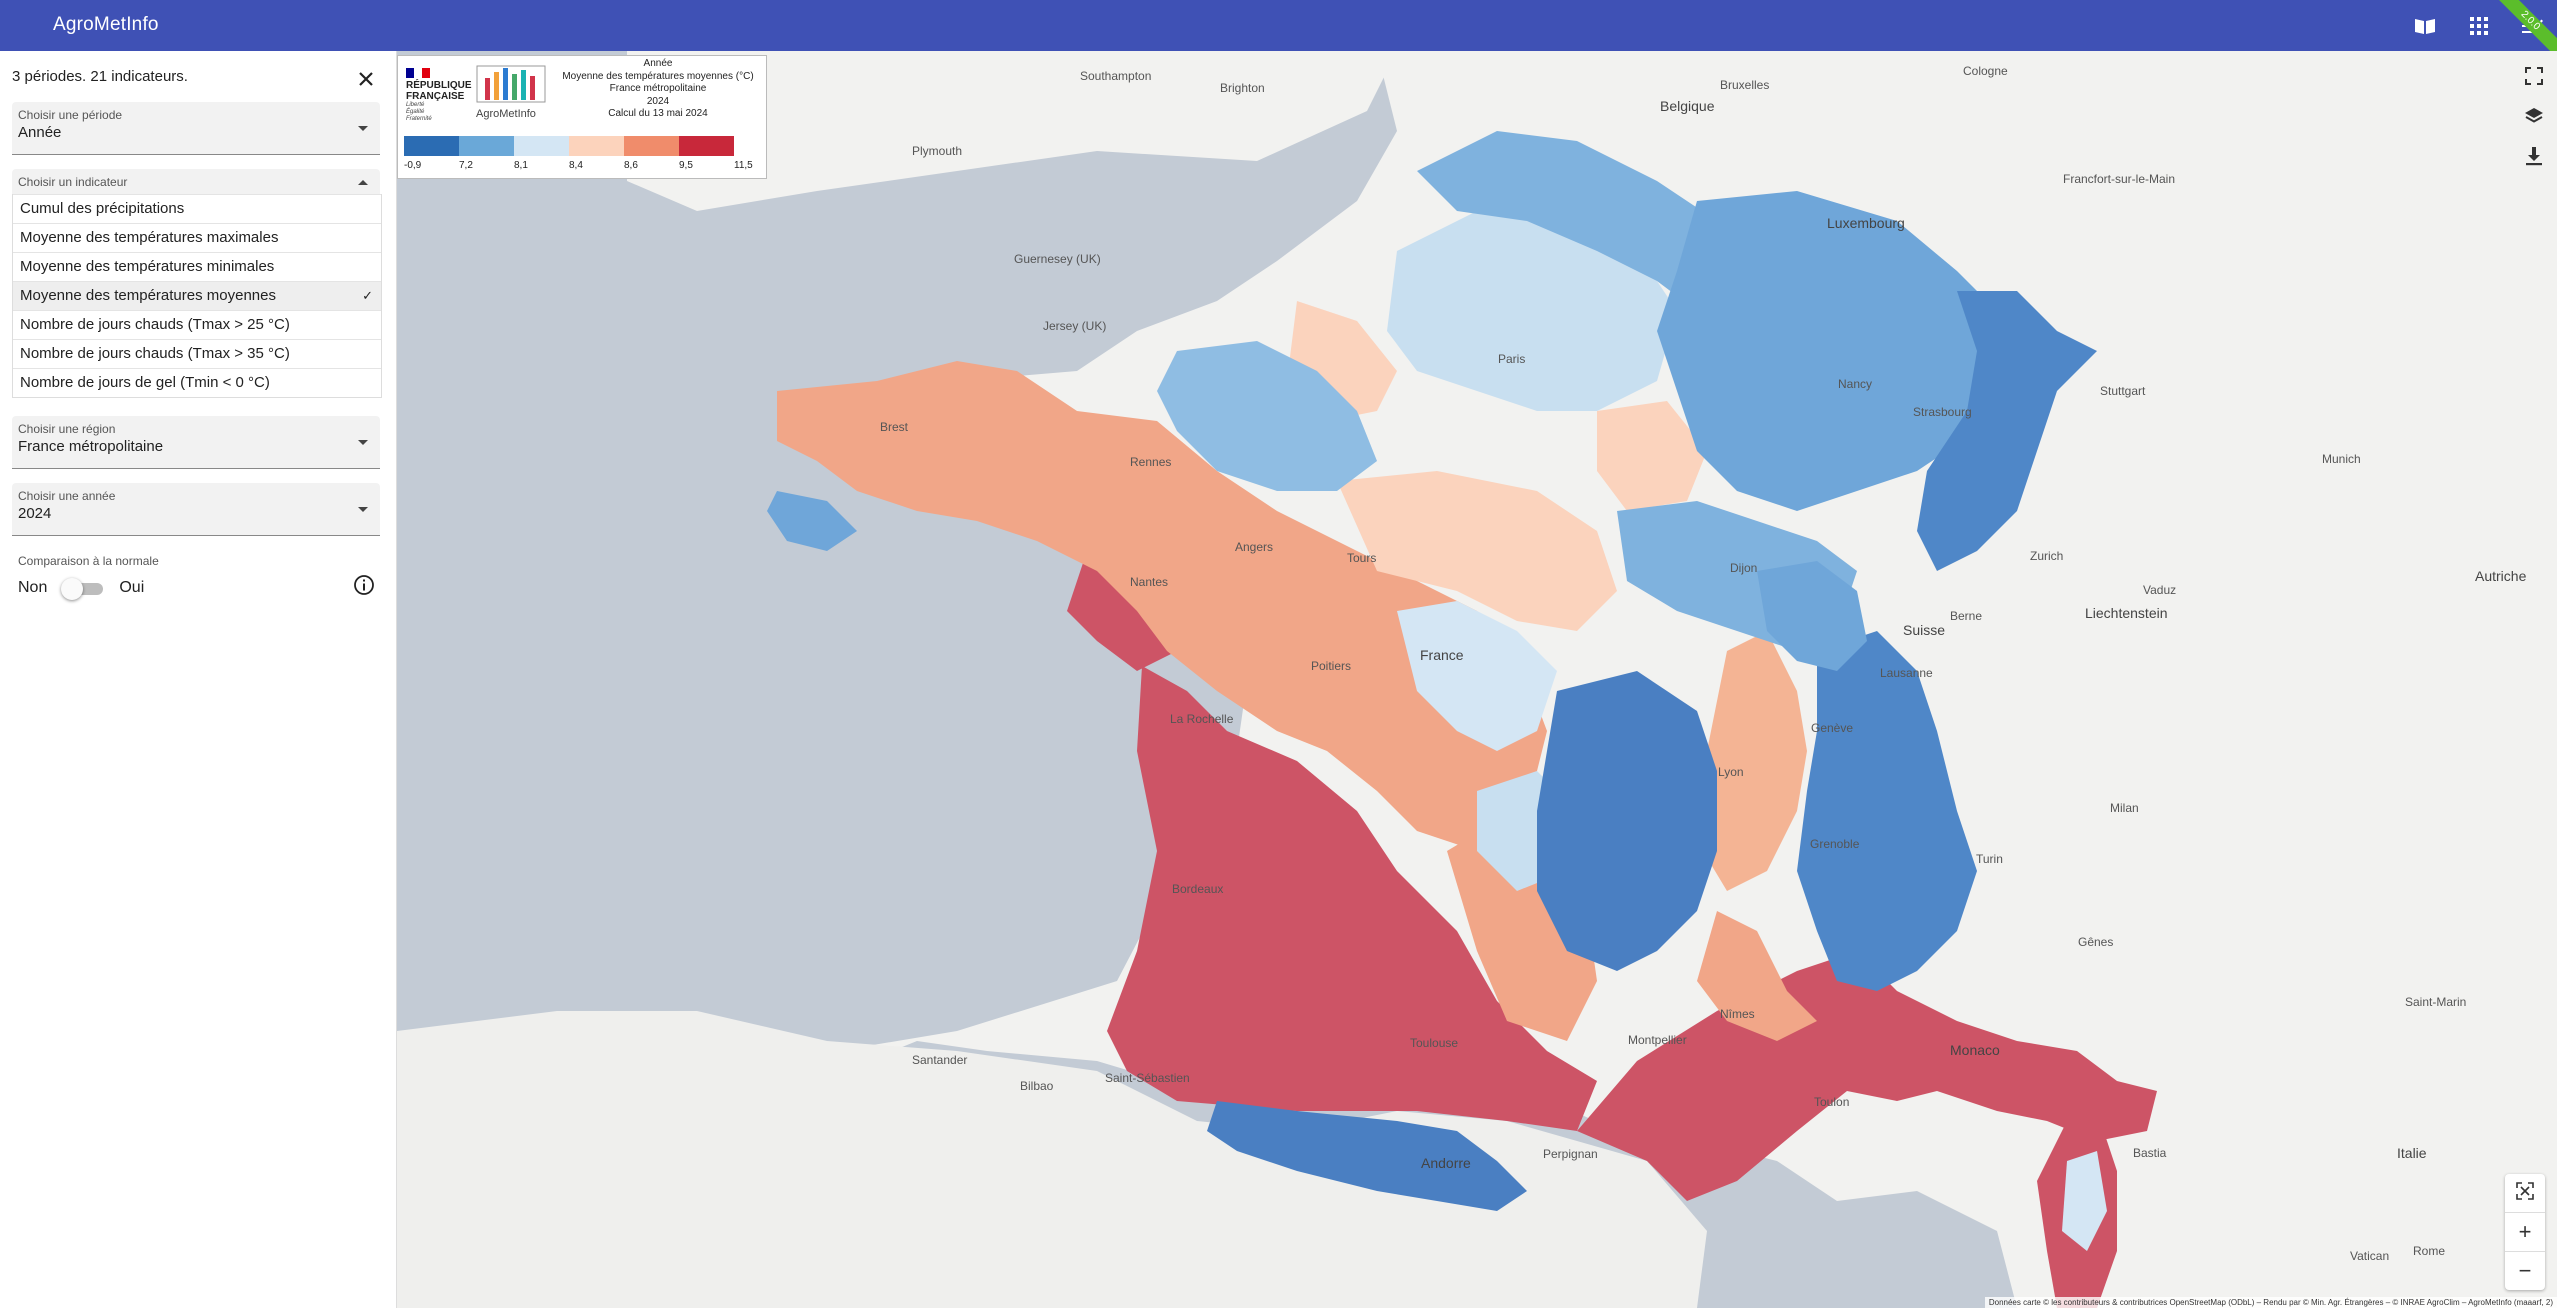 The width and height of the screenshot is (2557, 1308). What do you see at coordinates (1657, 1040) in the screenshot?
I see `place-label: Montpellier` at bounding box center [1657, 1040].